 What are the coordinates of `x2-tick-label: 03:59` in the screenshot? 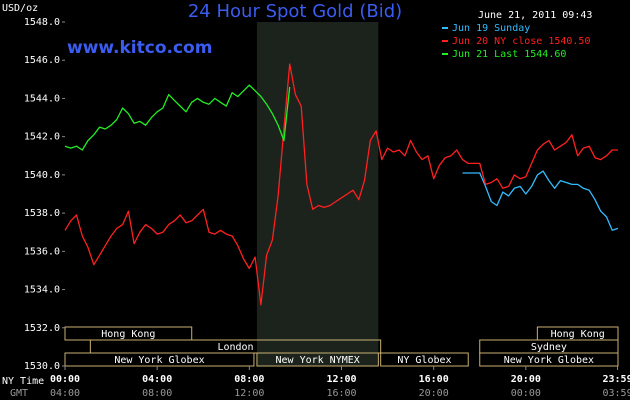 It's located at (616, 393).